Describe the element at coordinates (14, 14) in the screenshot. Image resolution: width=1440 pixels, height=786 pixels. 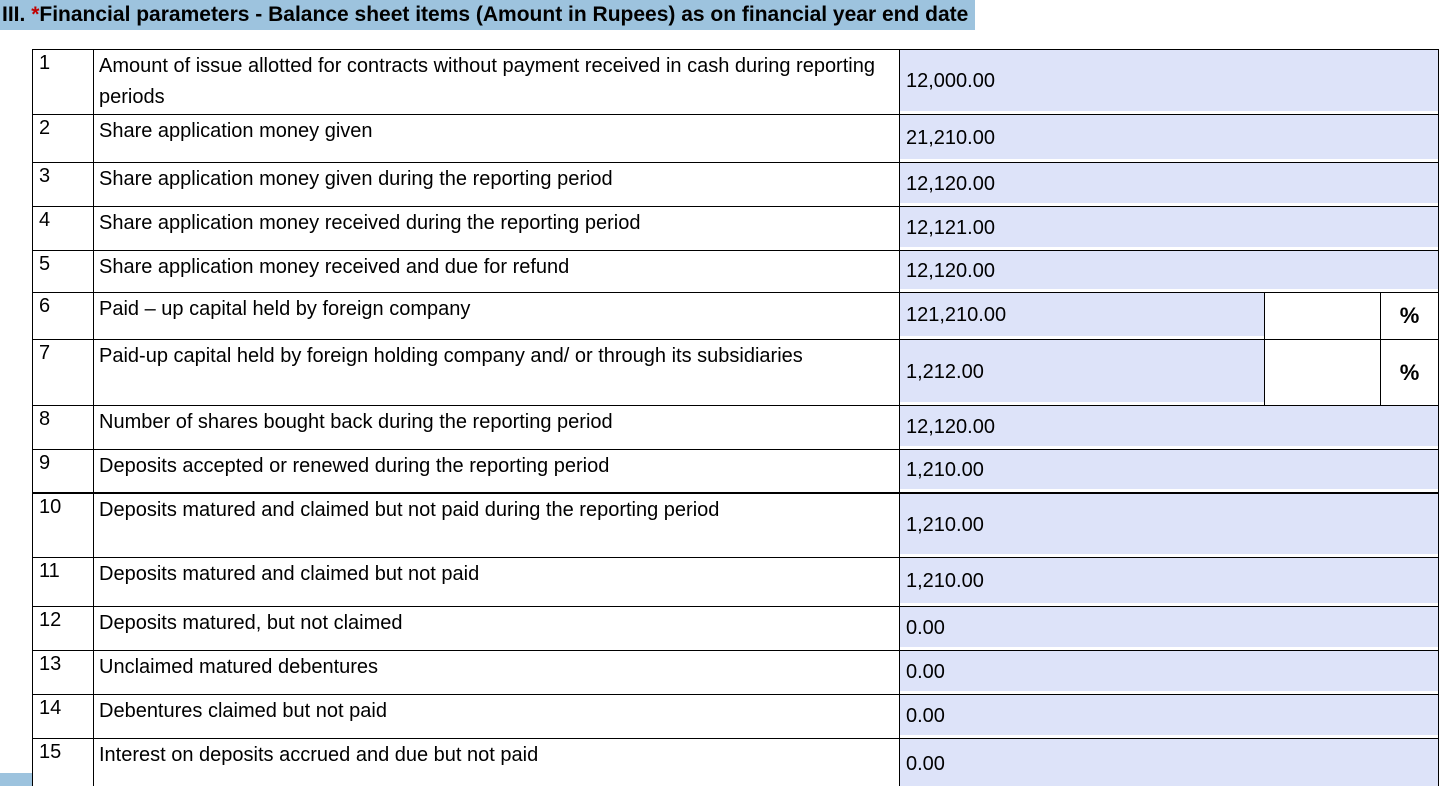
I see `section-numeral: III.` at that location.